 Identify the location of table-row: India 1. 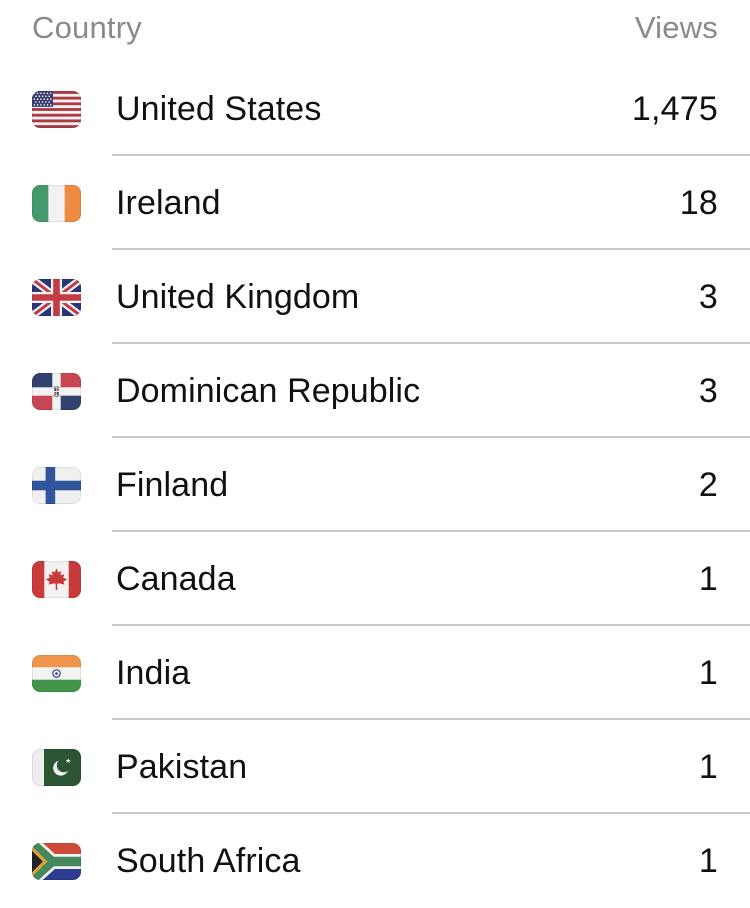
(375, 673).